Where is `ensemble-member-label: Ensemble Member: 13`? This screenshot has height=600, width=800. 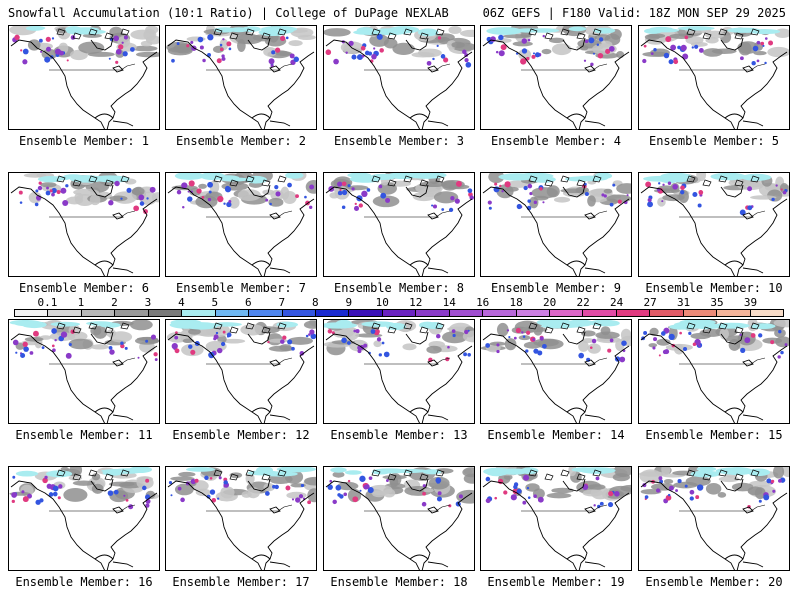
ensemble-member-label: Ensemble Member: 13 is located at coordinates (399, 435).